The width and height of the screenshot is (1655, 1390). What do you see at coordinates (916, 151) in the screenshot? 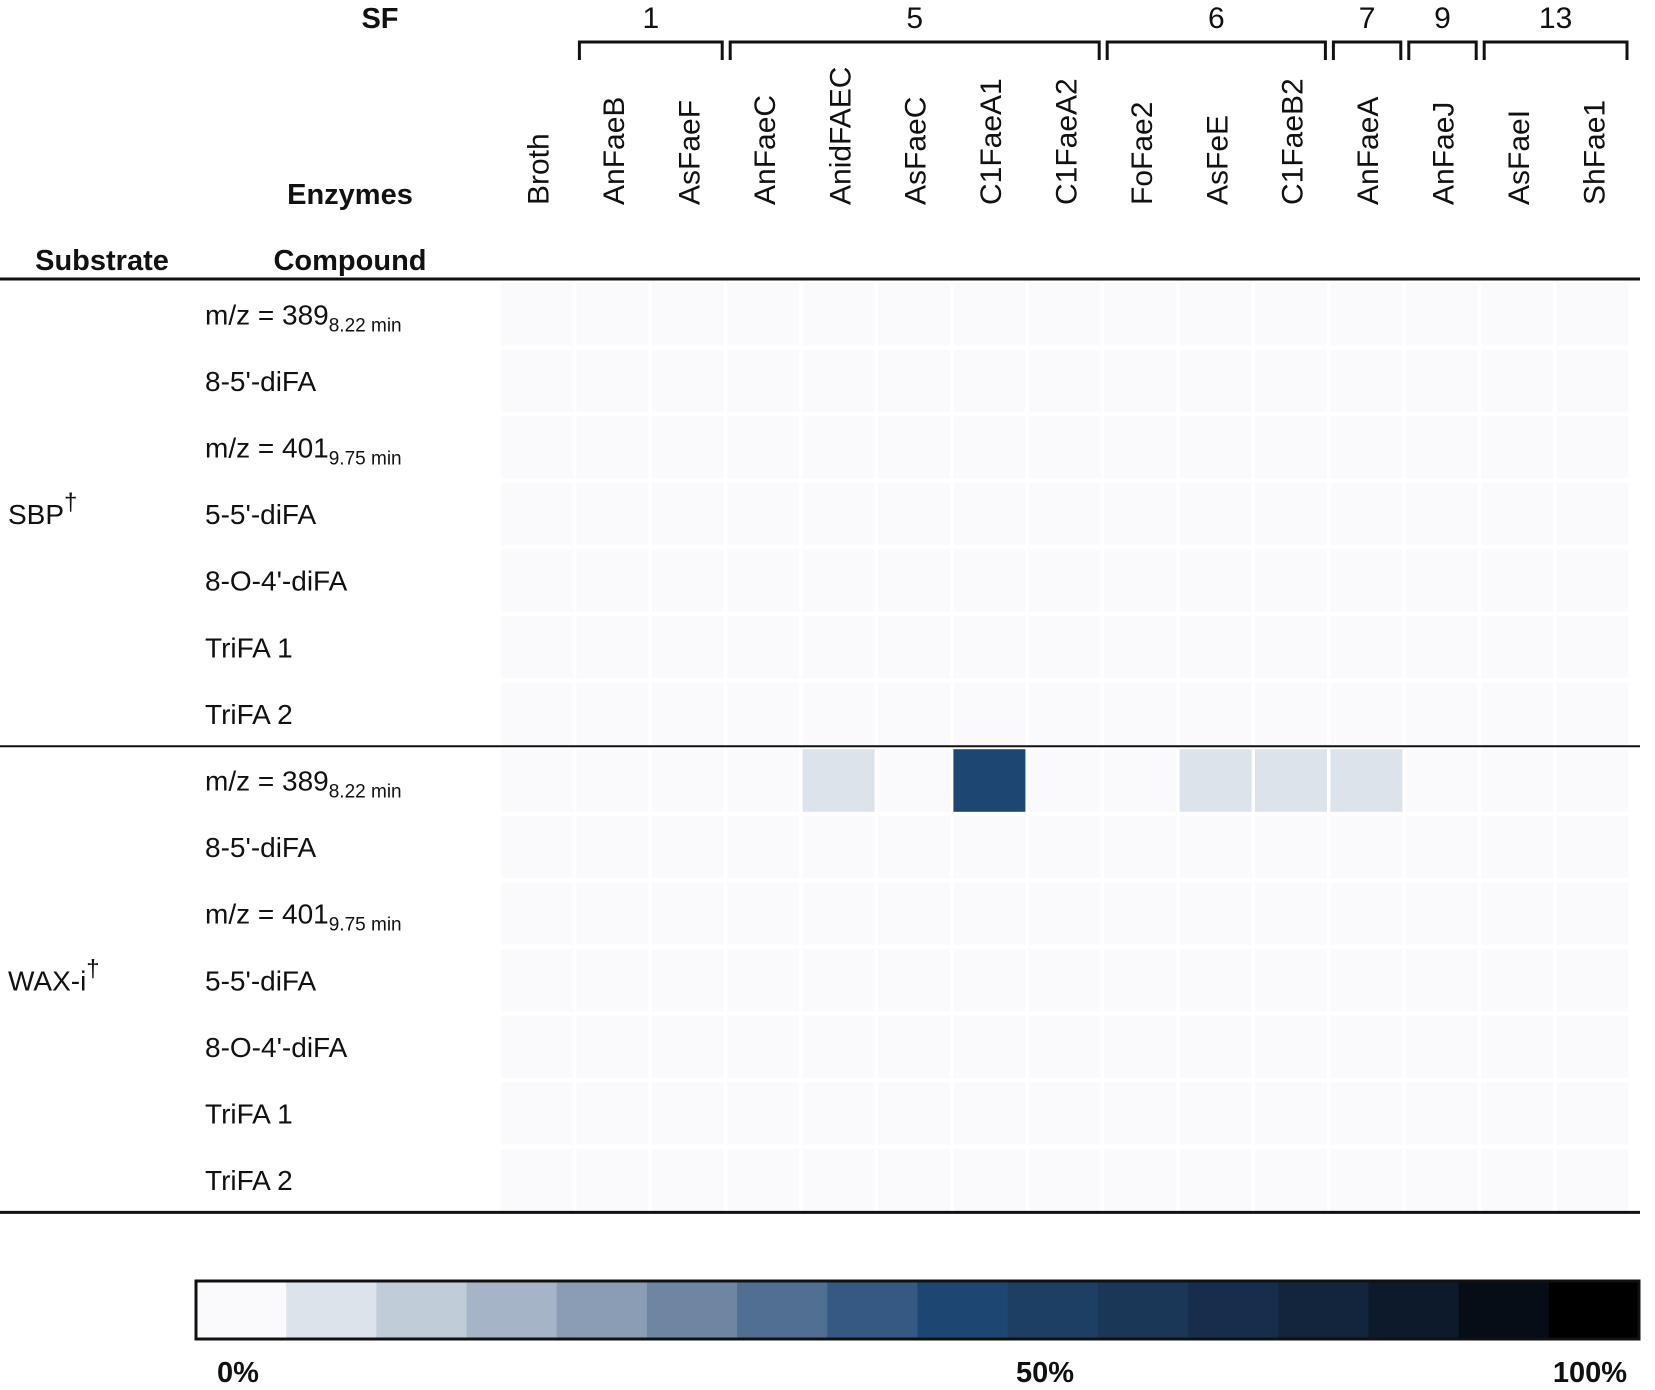
I see `enzyme-column-label: AsFaeC` at bounding box center [916, 151].